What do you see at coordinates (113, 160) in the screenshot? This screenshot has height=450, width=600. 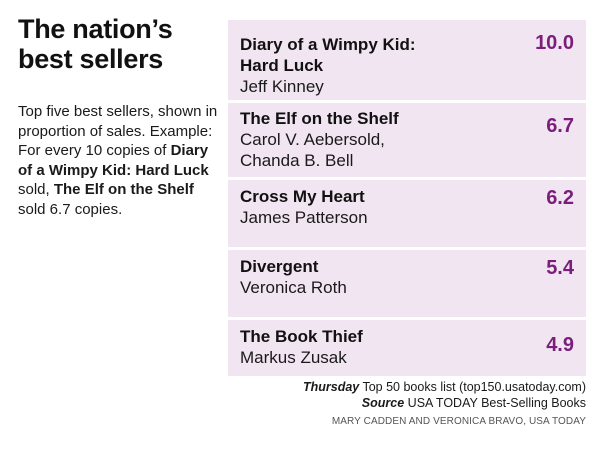 I see `description-book-1: Diary of a Wimpy Kid: Hard Luck` at bounding box center [113, 160].